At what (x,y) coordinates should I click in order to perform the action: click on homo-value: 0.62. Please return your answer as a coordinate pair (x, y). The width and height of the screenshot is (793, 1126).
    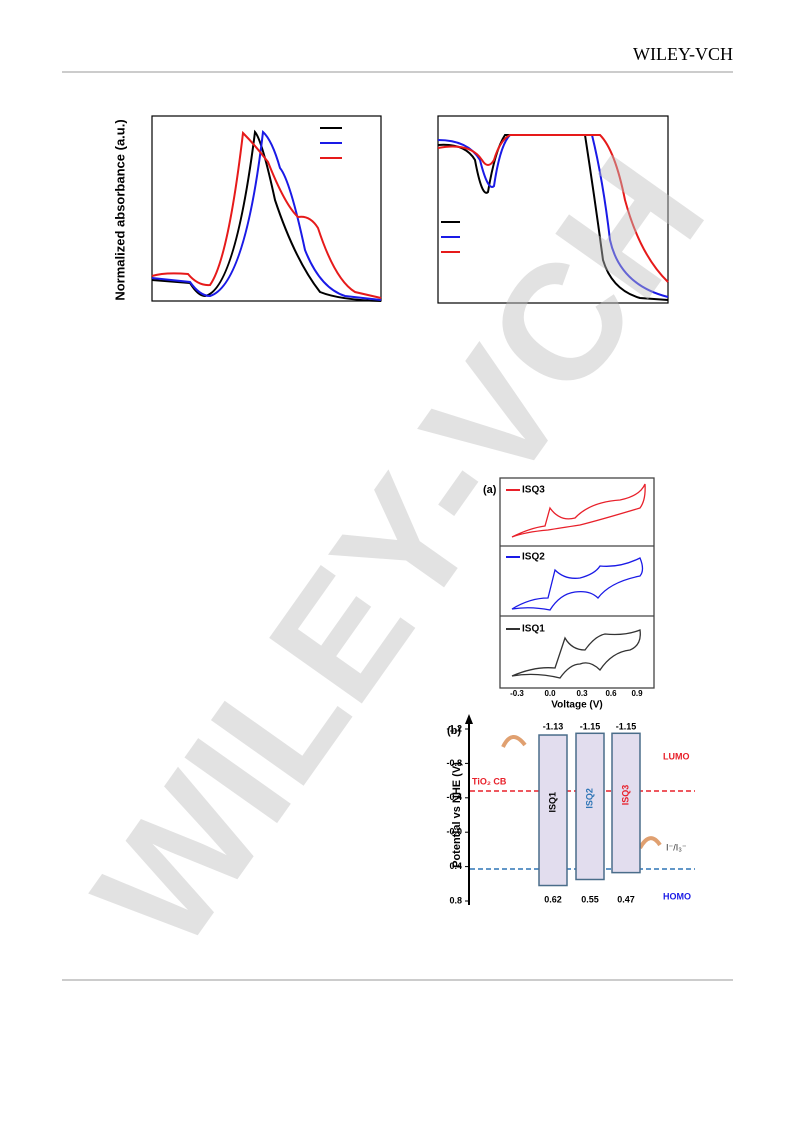
    Looking at the image, I should click on (553, 899).